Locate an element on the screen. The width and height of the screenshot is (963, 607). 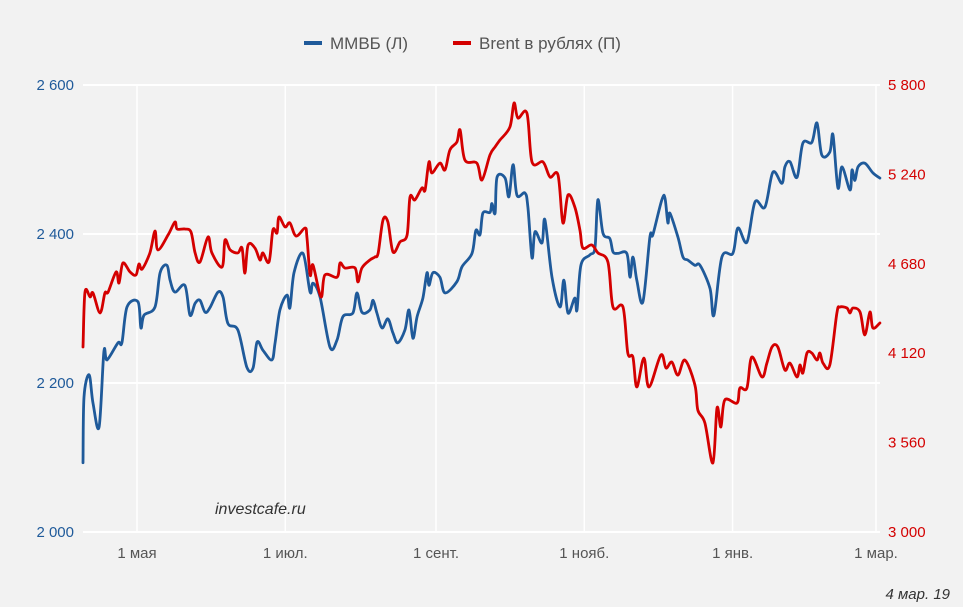
y-right-tick-label: 5 240 is located at coordinates (907, 174).